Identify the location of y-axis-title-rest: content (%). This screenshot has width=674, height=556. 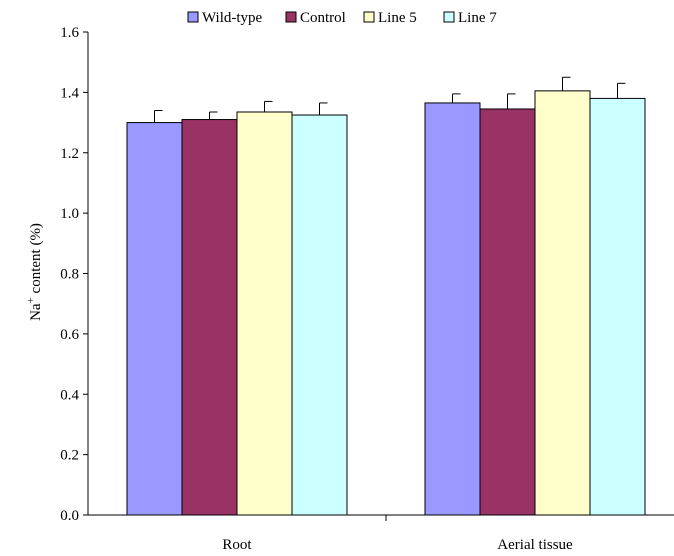
(36, 260).